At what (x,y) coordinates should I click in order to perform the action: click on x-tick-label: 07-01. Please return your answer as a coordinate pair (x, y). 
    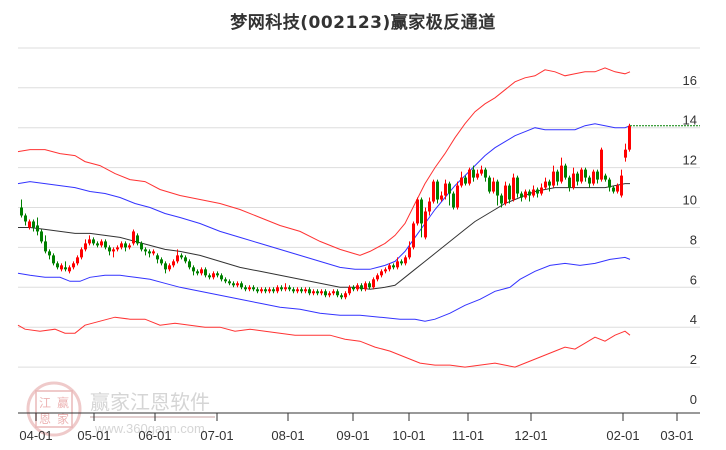
    Looking at the image, I should click on (216, 435).